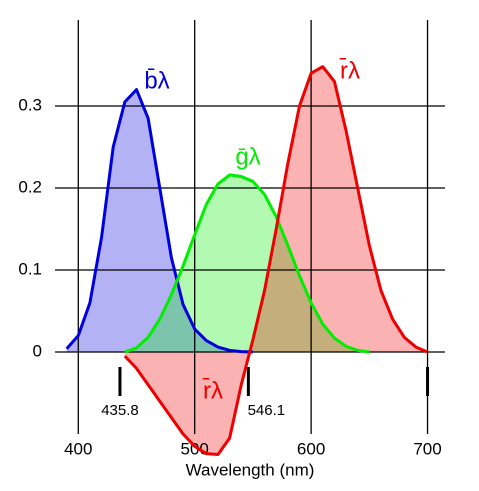  Describe the element at coordinates (195, 448) in the screenshot. I see `x-tick-label: 500` at that location.